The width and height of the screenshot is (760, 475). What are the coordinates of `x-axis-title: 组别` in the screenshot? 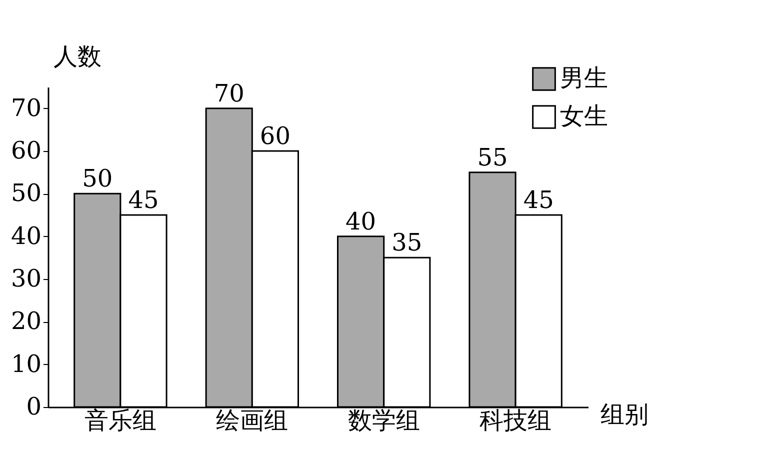 It's located at (624, 414).